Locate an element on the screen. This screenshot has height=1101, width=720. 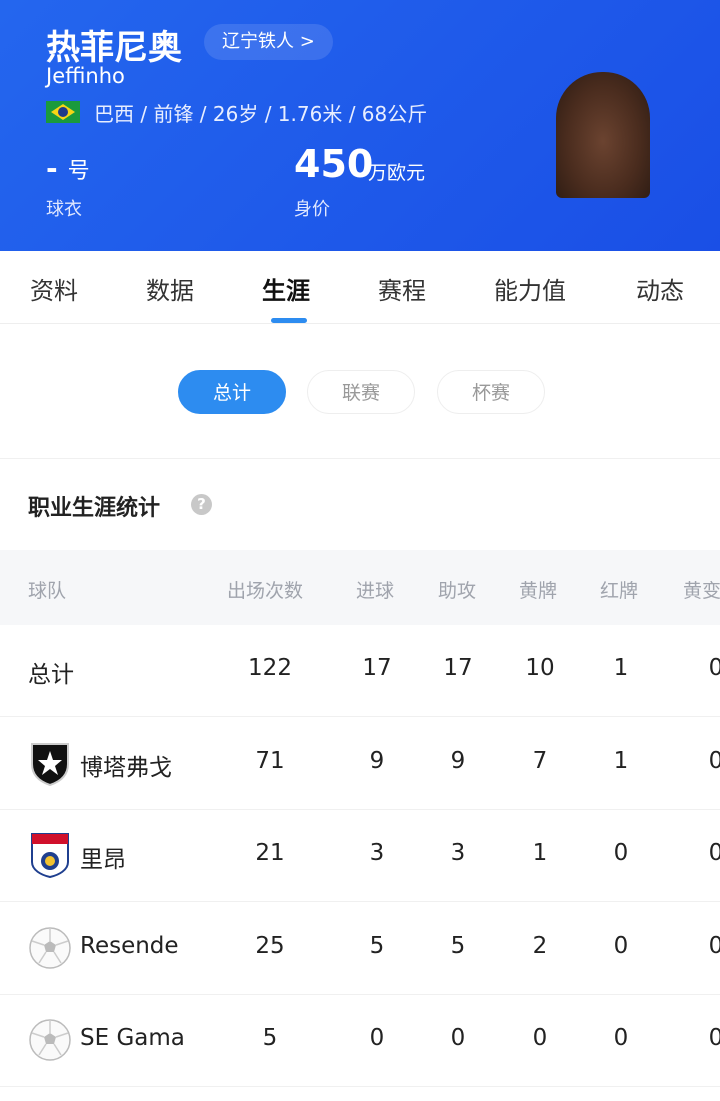
filter-league: 联赛 is located at coordinates (361, 392).